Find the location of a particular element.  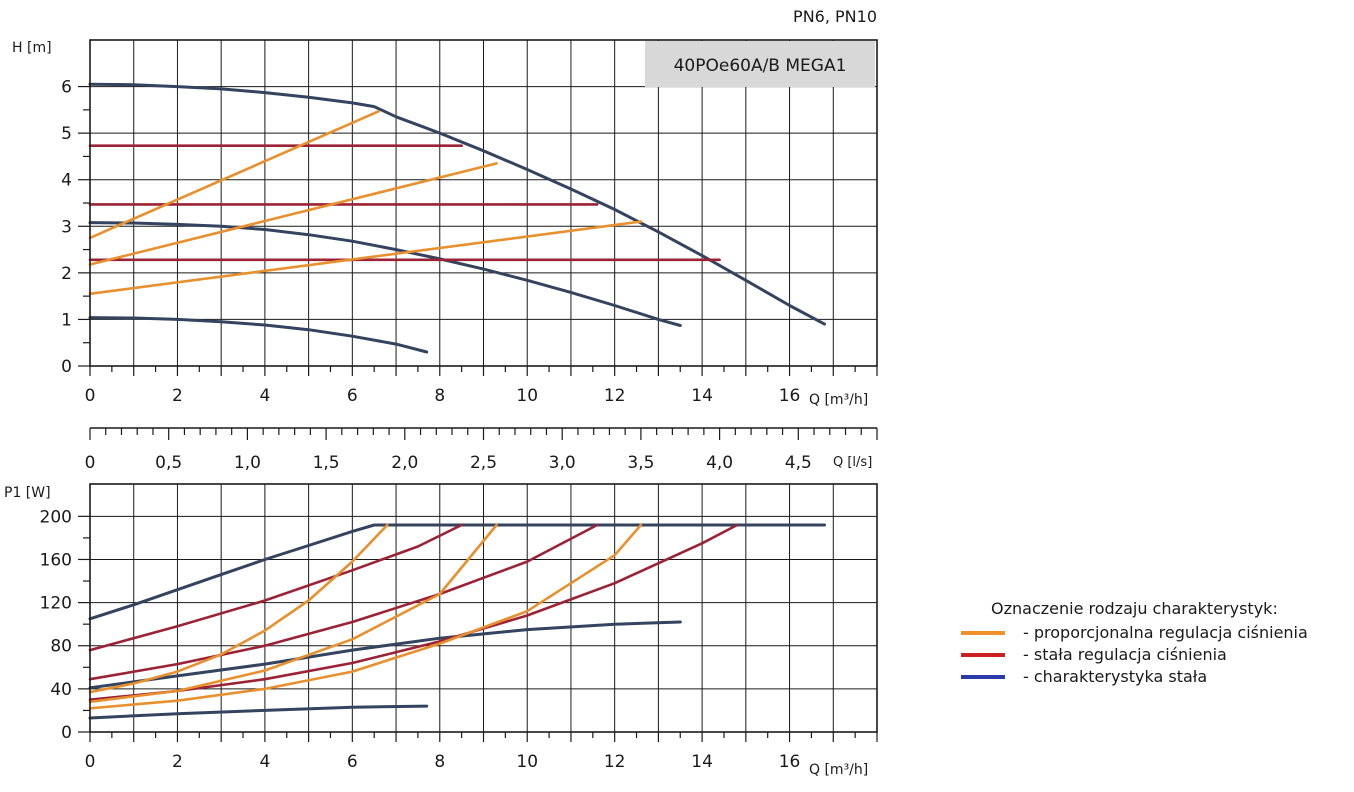

flow-ls-axis-label: Q [l/s] is located at coordinates (852, 462).